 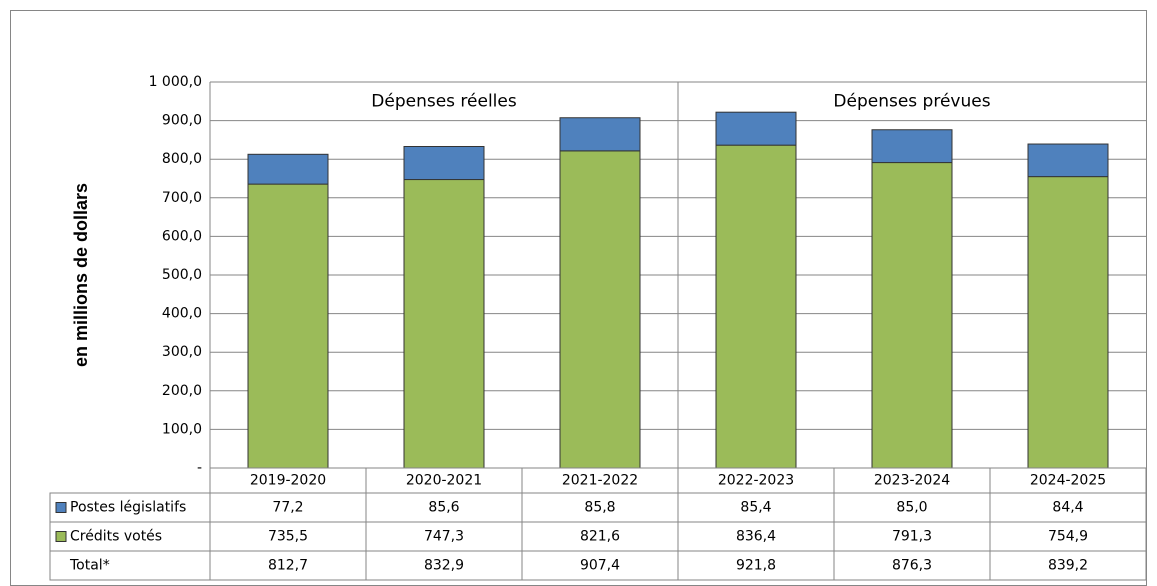 I want to click on x-tick-label: 2022-2023, so click(x=756, y=481).